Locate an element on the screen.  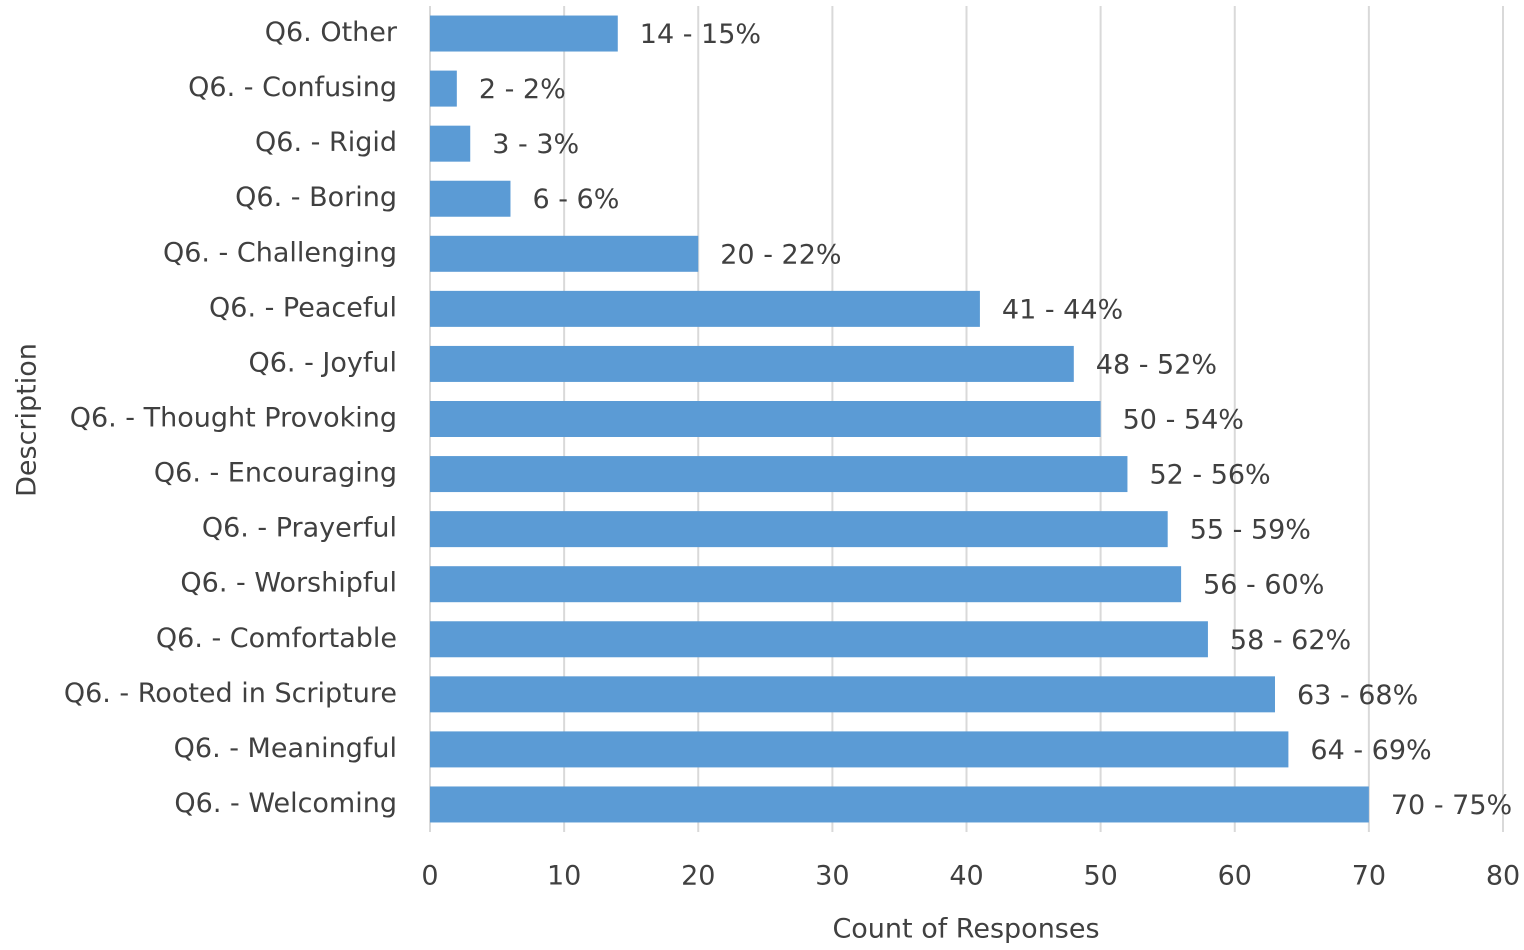
data-label: 50 - 54% is located at coordinates (1183, 420).